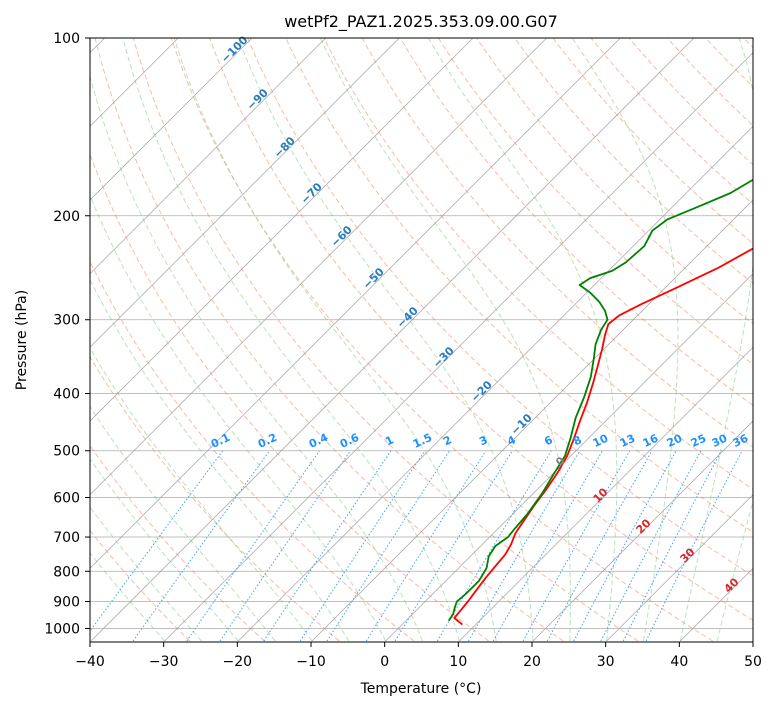  Describe the element at coordinates (164, 662) in the screenshot. I see `x-tick-label: −30` at that location.